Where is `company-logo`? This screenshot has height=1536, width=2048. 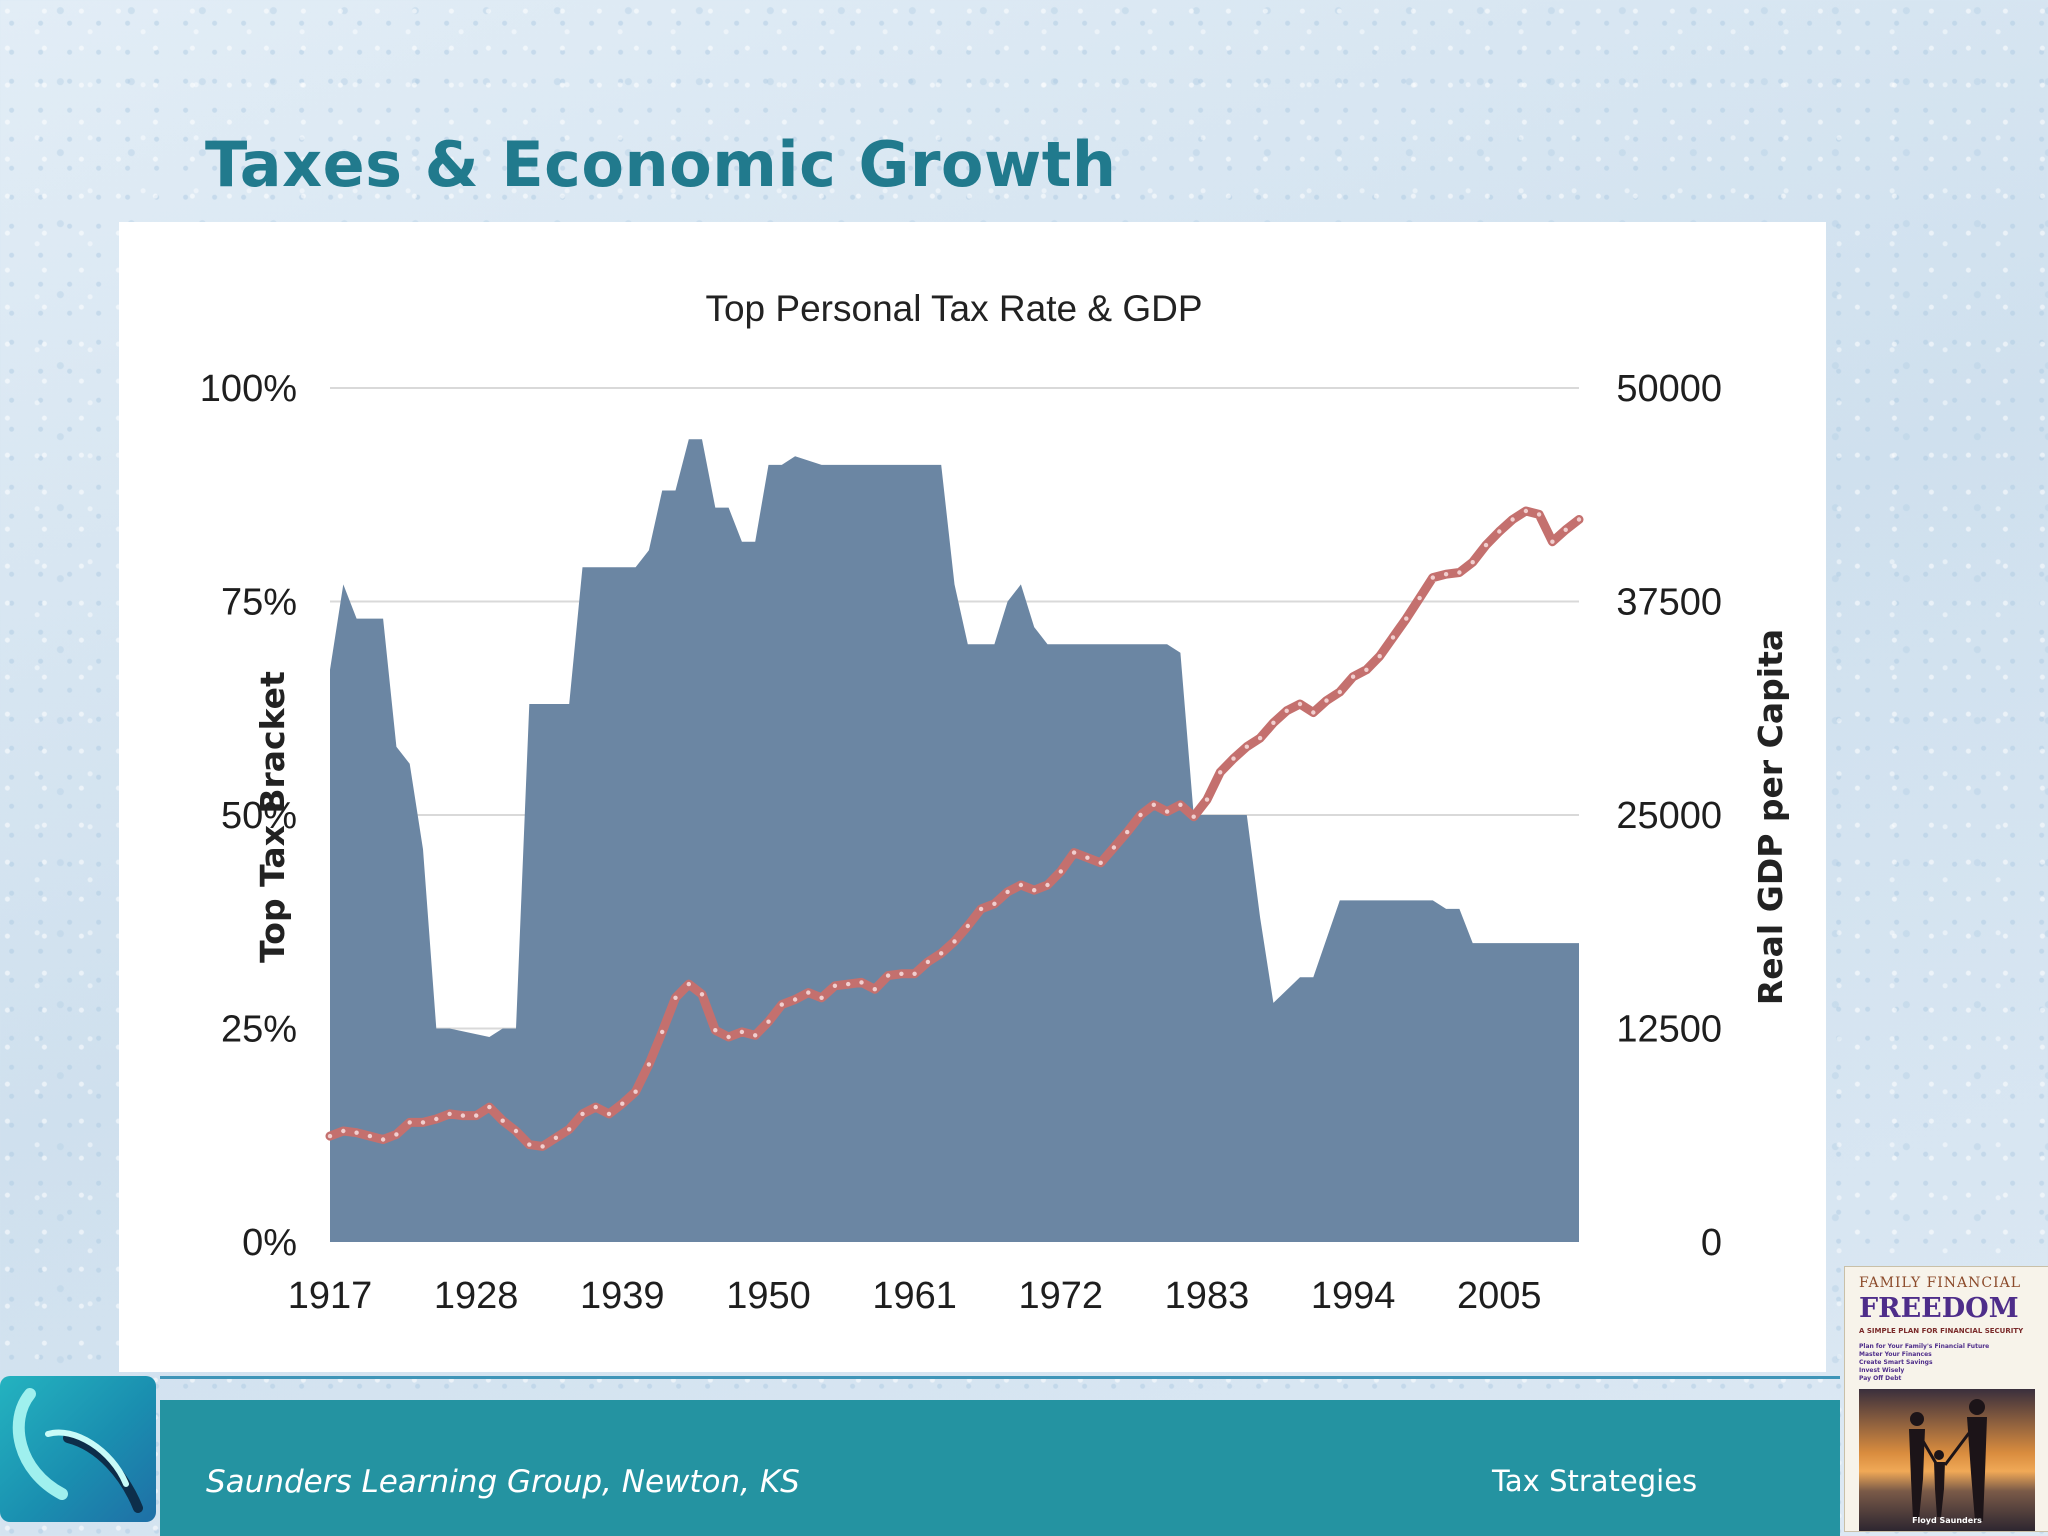 company-logo is located at coordinates (78, 1449).